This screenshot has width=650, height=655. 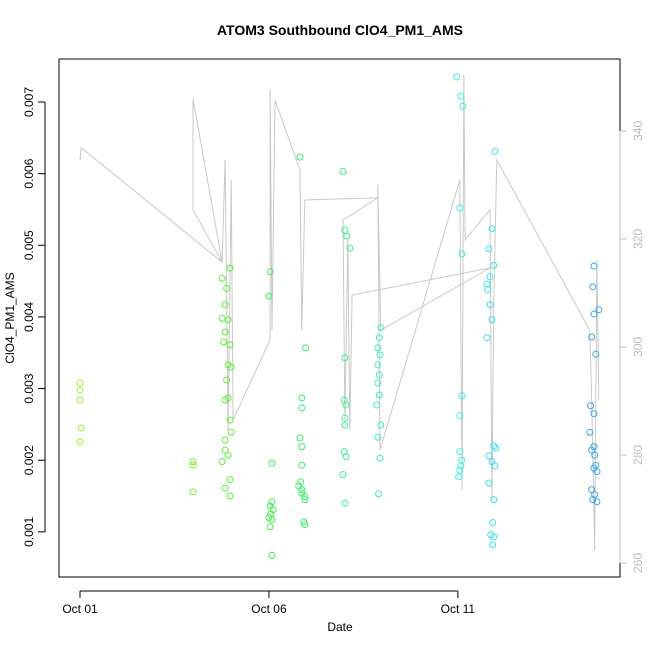 I want to click on x-tick-label: Oct 01, so click(x=80, y=609).